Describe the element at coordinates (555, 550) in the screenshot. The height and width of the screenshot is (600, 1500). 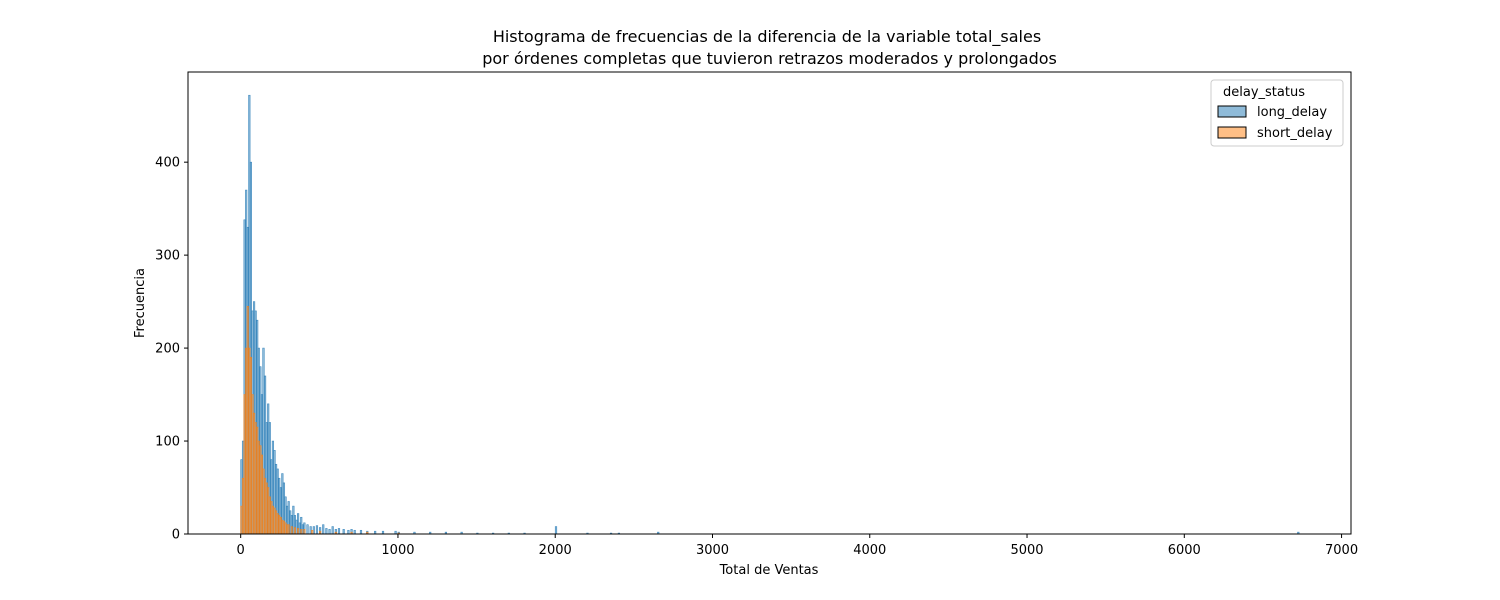
I see `x-tick-label: 2000` at that location.